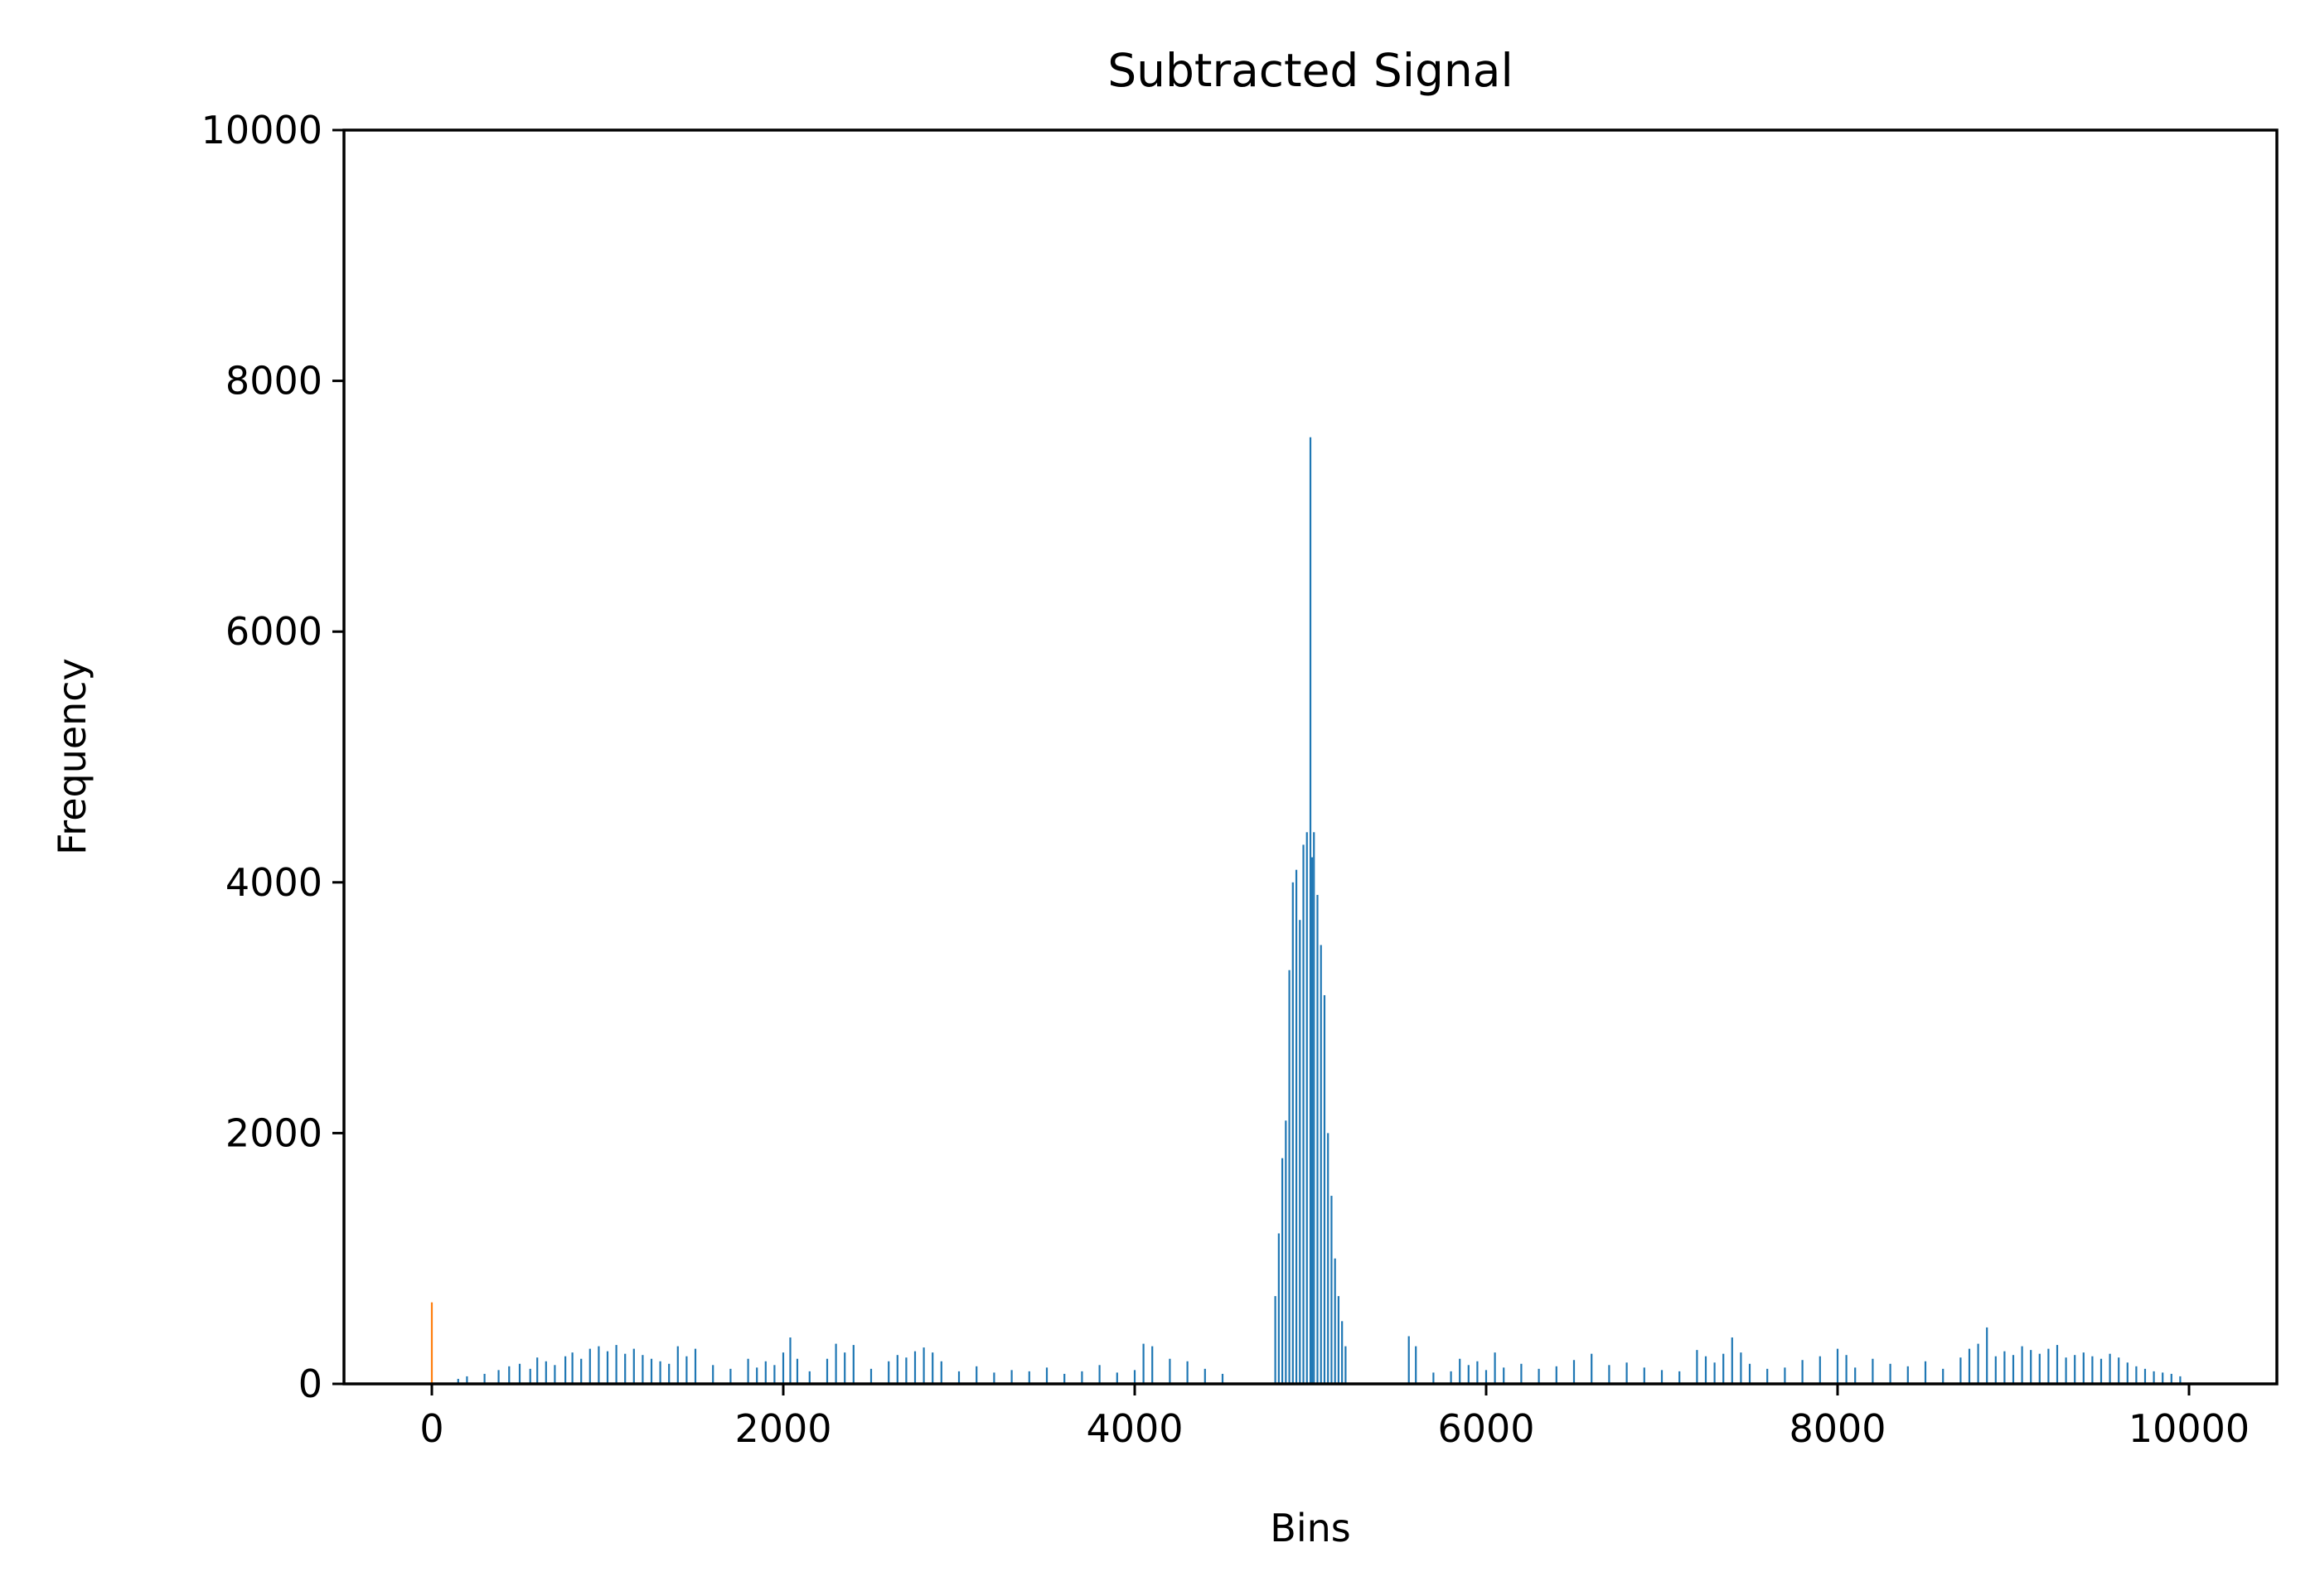 The height and width of the screenshot is (1596, 2315). What do you see at coordinates (273, 882) in the screenshot?
I see `y-tick-label-2: 4000` at bounding box center [273, 882].